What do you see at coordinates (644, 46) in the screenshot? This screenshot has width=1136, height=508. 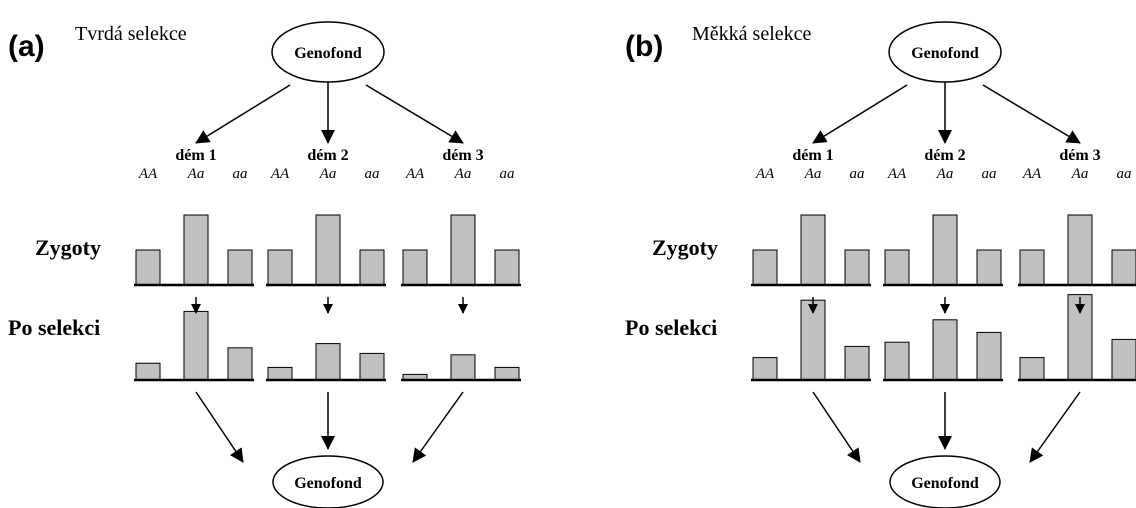 I see `panel-label: (b)` at bounding box center [644, 46].